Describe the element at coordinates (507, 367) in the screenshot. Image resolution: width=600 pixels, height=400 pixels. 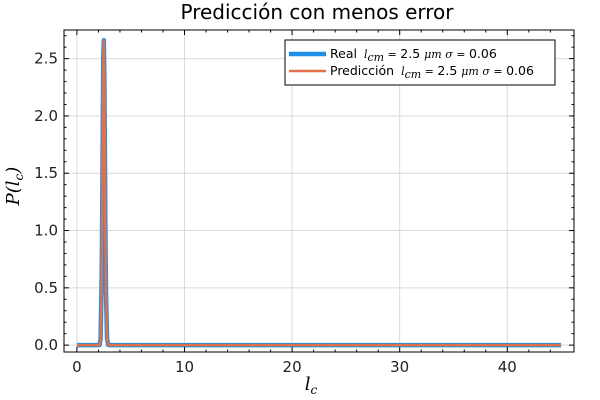
I see `x-tick-label: 40` at that location.